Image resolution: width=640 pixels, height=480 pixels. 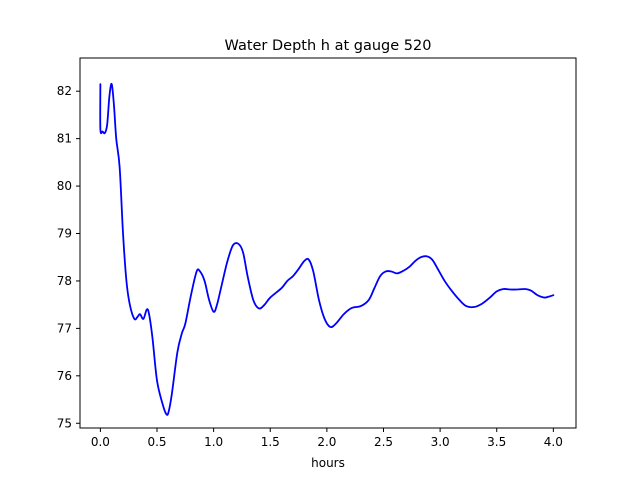 I want to click on x-tick-label: 3.0, so click(x=440, y=442).